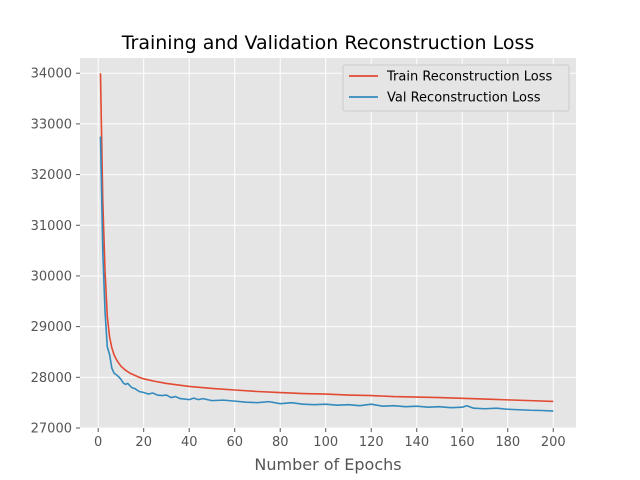  Describe the element at coordinates (51, 327) in the screenshot. I see `y-tick-label: 29000` at that location.